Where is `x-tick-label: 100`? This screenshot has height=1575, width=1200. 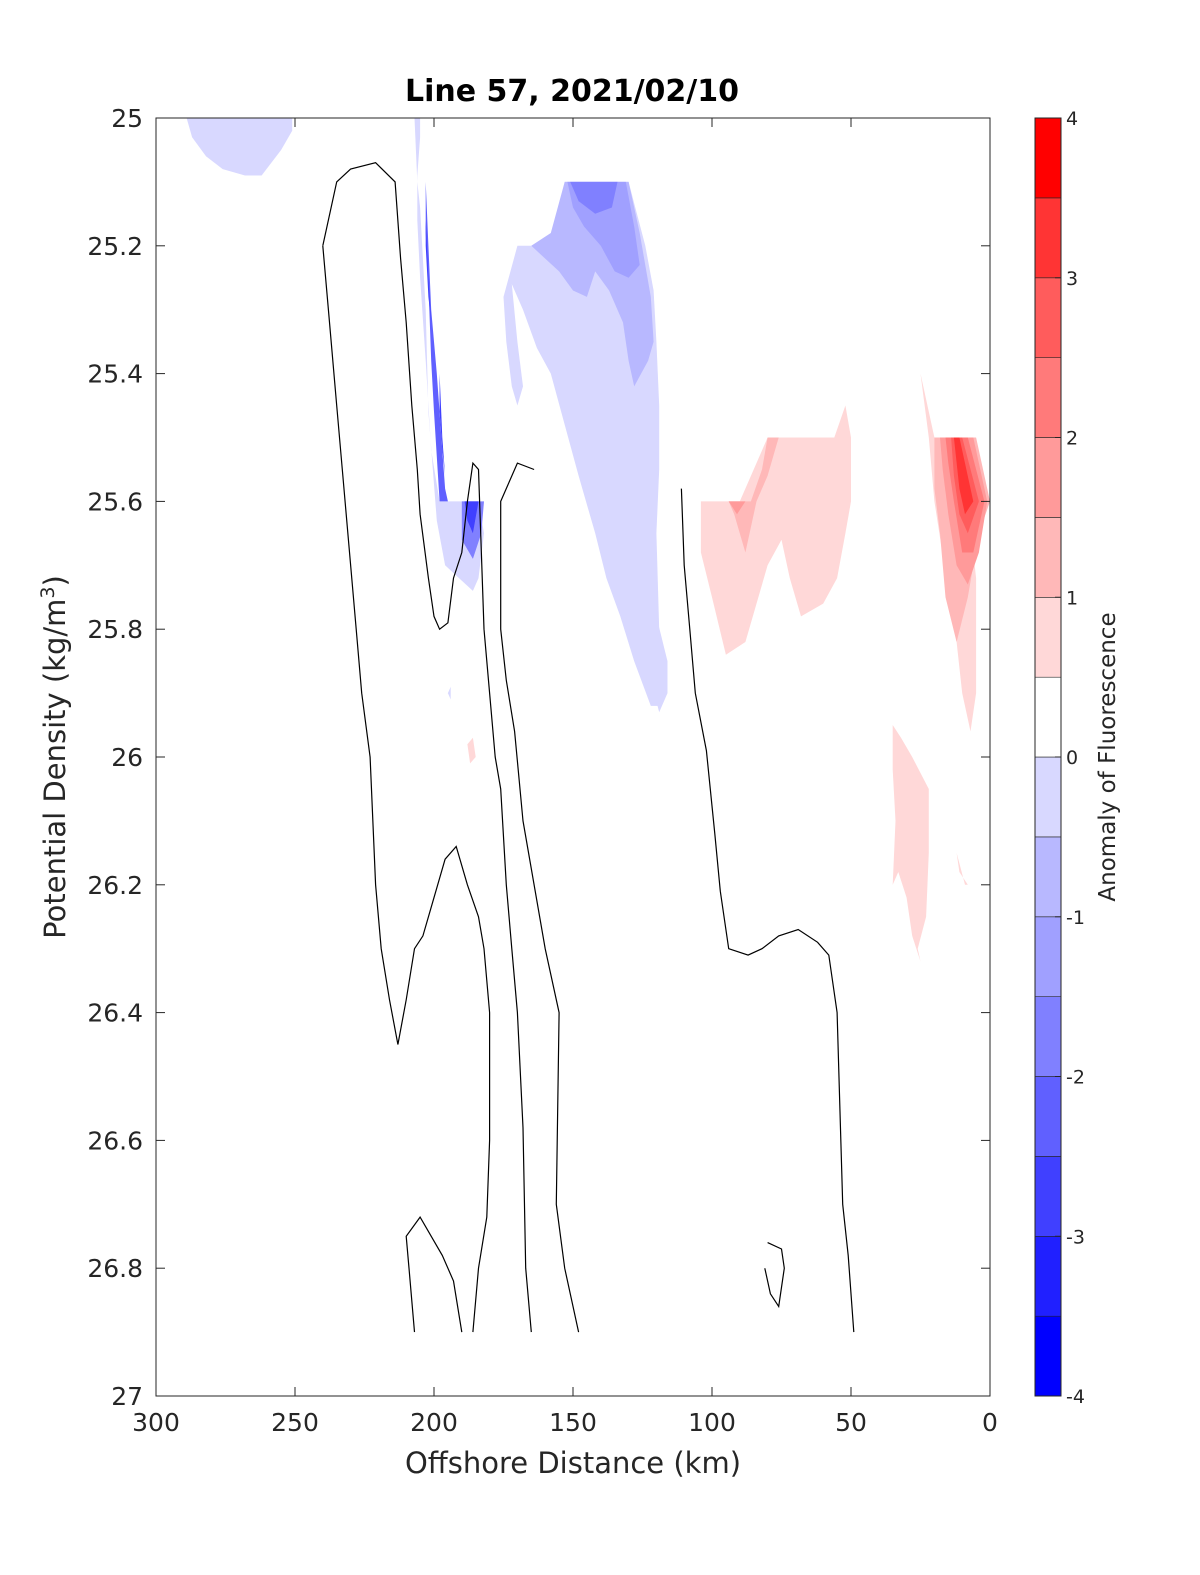 x-tick-label: 100 is located at coordinates (712, 1422).